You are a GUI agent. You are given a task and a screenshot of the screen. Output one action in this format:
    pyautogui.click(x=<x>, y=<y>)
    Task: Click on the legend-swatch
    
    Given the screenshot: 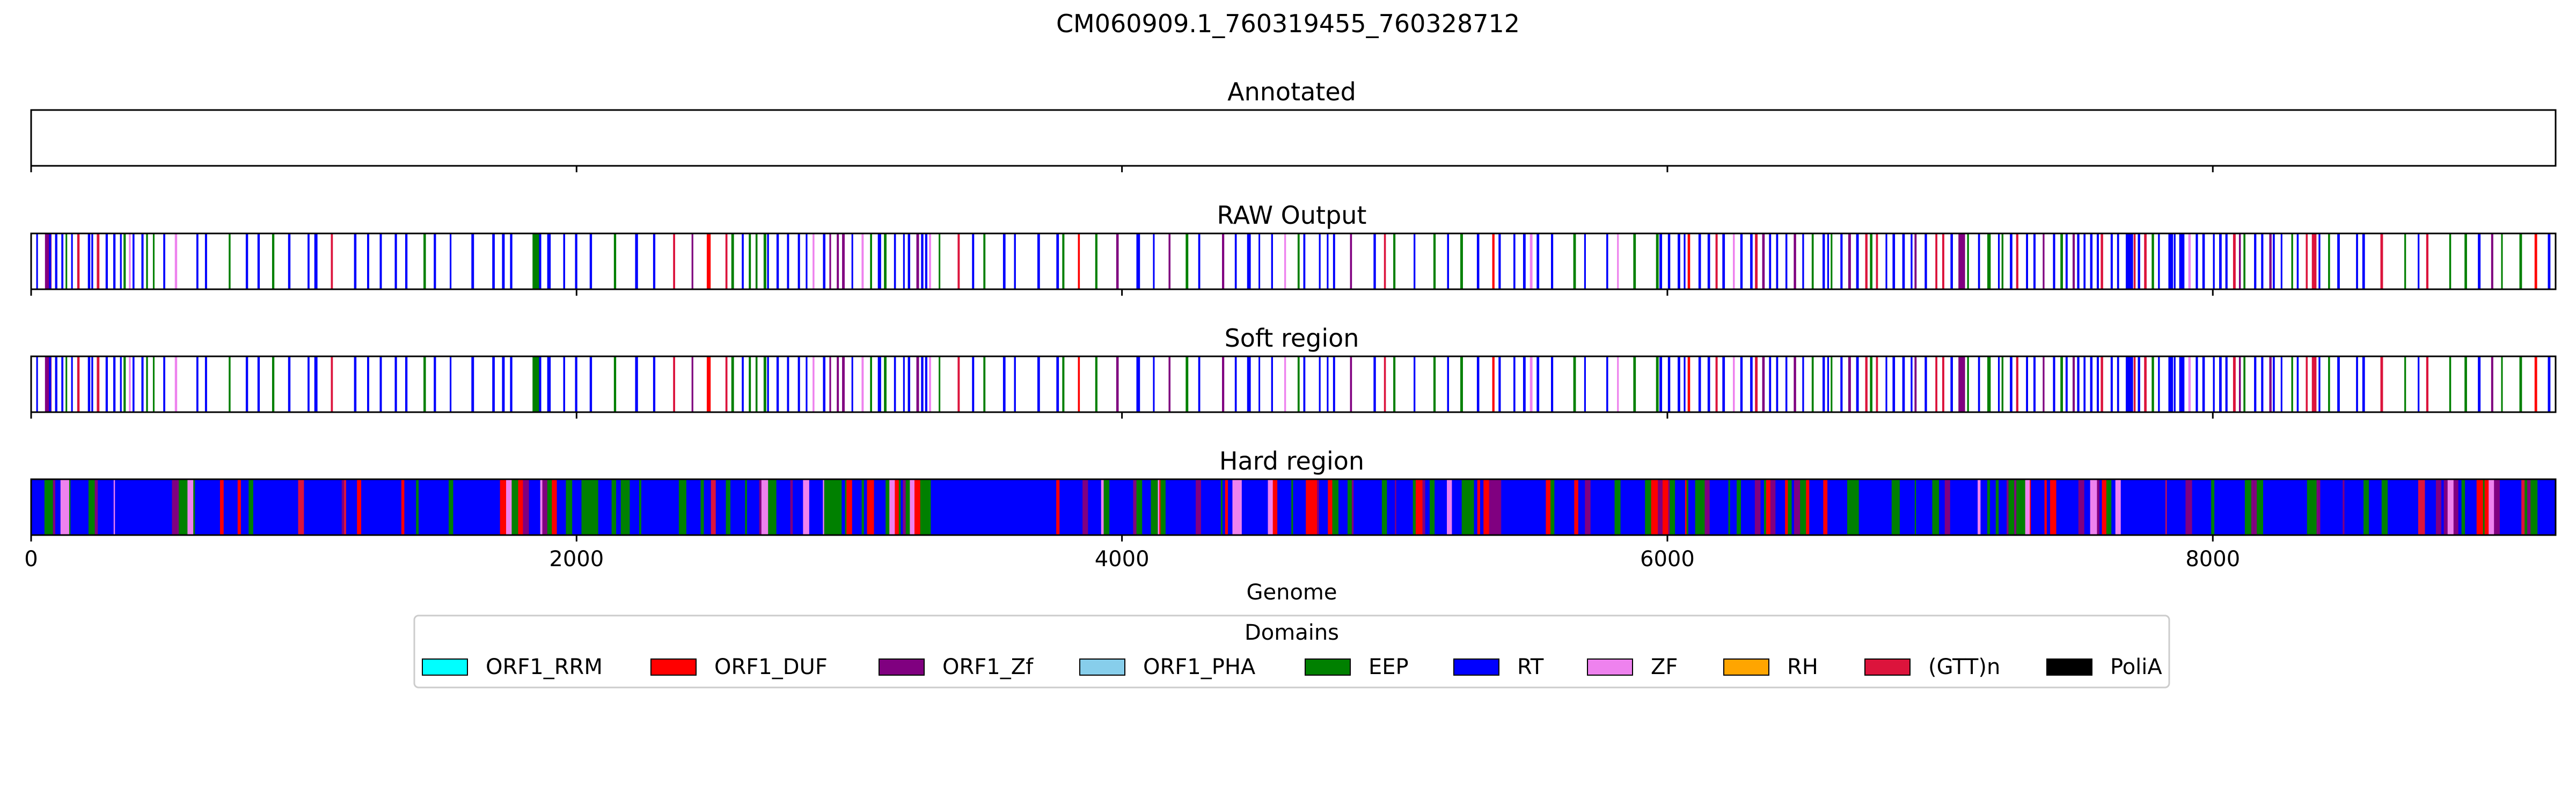 What is the action you would take?
    pyautogui.click(x=1102, y=667)
    